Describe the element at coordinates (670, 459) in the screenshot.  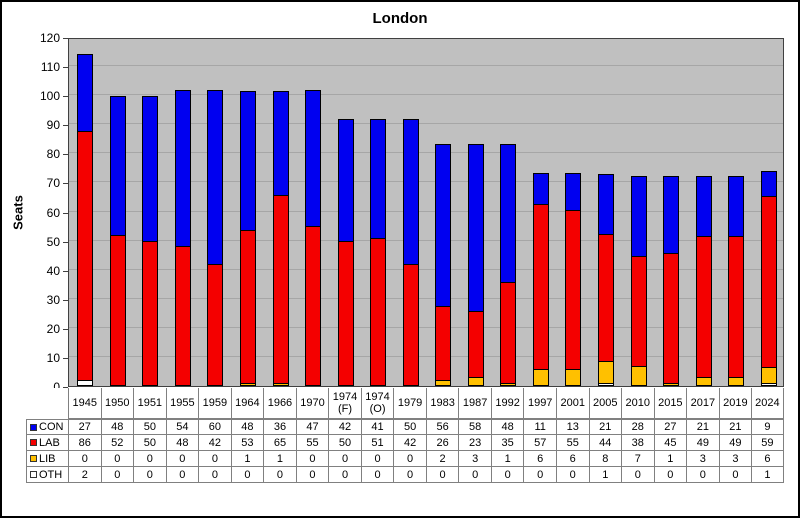
I see `value-cell-lib-2015: 1` at that location.